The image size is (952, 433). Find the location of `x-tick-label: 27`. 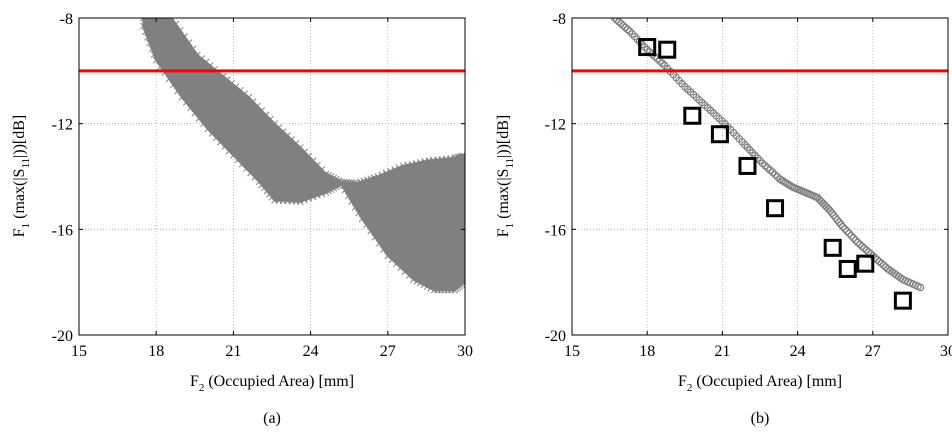

x-tick-label: 27 is located at coordinates (873, 351).